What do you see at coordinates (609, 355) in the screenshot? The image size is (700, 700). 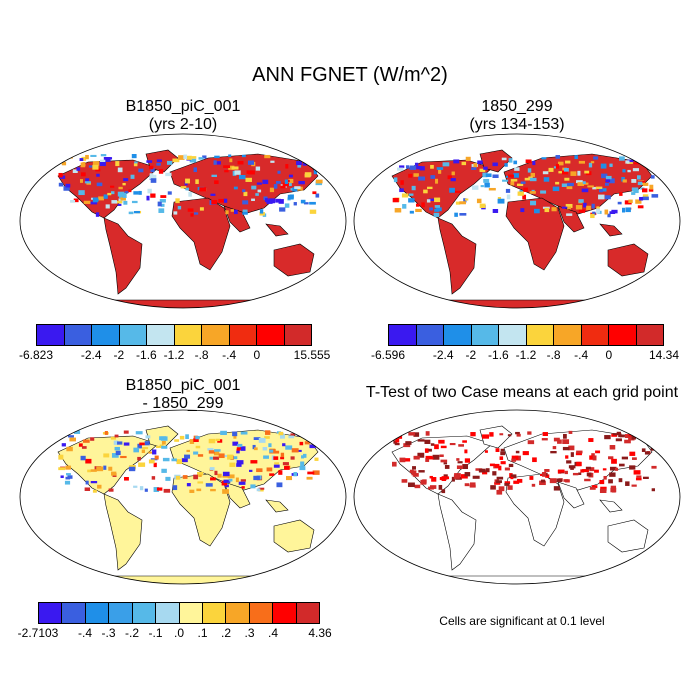 I see `colorbar-tick-label: 0` at bounding box center [609, 355].